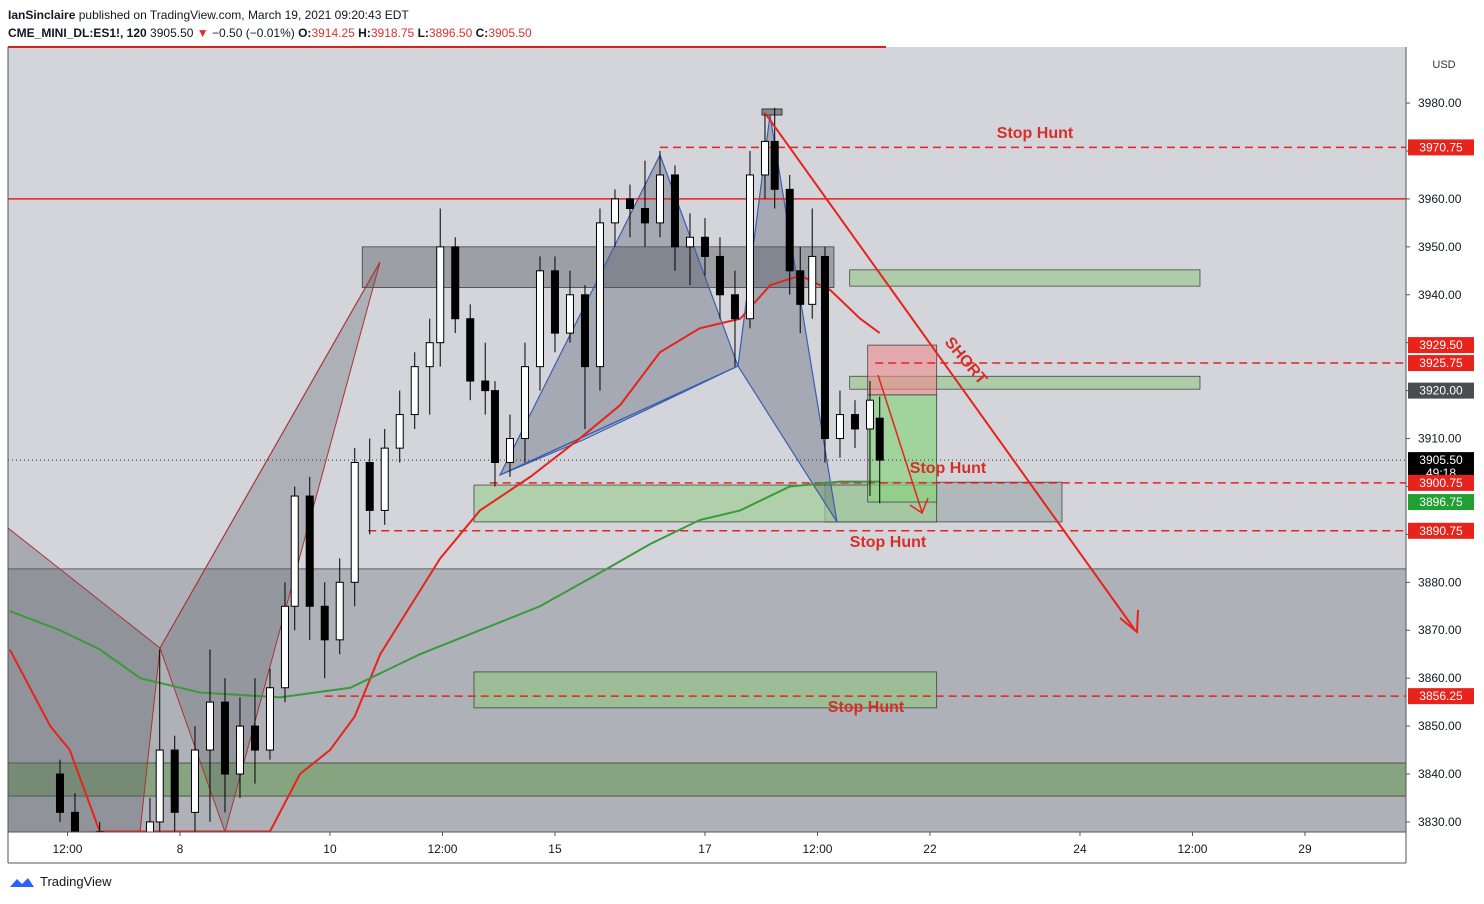  Describe the element at coordinates (930, 849) in the screenshot. I see `x-tick-label: 22` at that location.